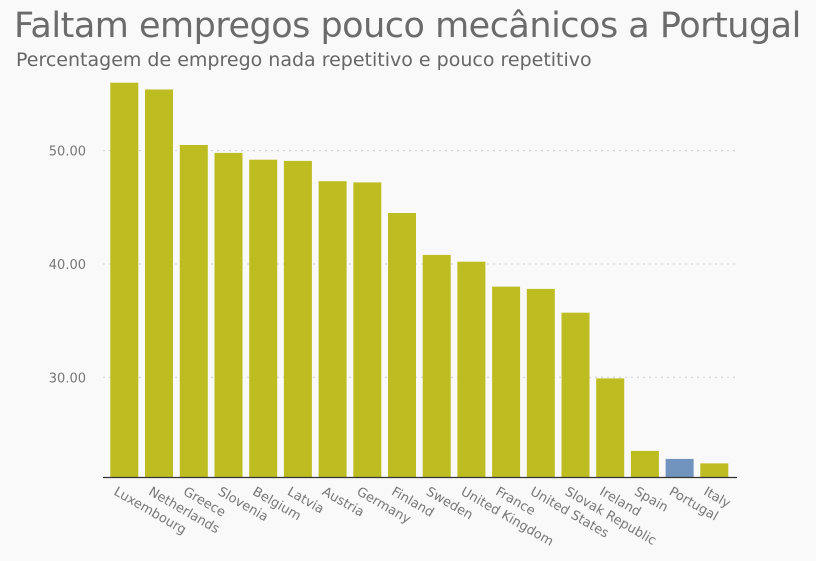 The height and width of the screenshot is (561, 816). I want to click on bar-austria, so click(332, 329).